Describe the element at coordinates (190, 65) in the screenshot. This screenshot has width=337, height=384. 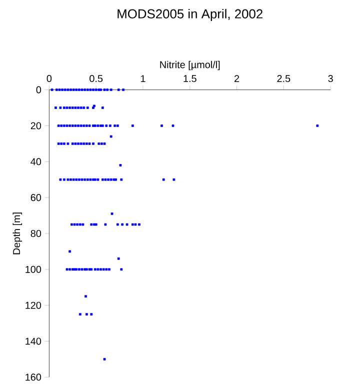
I see `x-axis-title: Nitrite [µmol/l]` at that location.